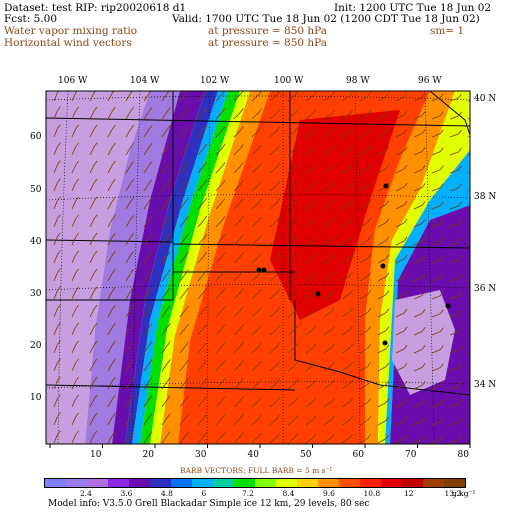  What do you see at coordinates (158, 267) in the screenshot?
I see `band-purple` at bounding box center [158, 267].